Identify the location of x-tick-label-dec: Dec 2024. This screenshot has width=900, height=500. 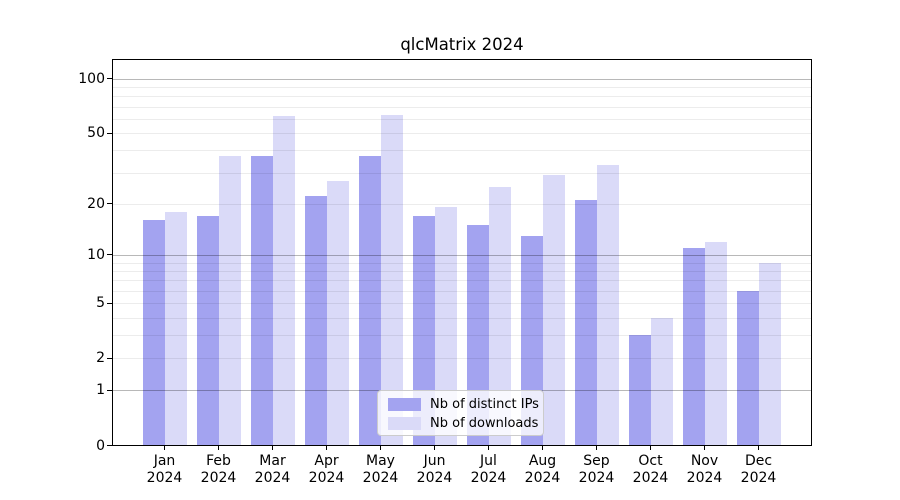
(759, 470).